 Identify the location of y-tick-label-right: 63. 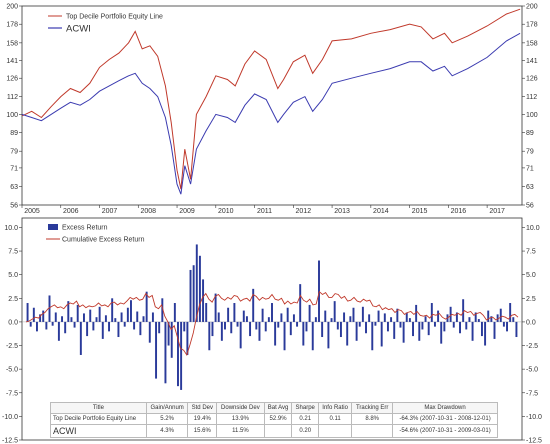
(530, 187).